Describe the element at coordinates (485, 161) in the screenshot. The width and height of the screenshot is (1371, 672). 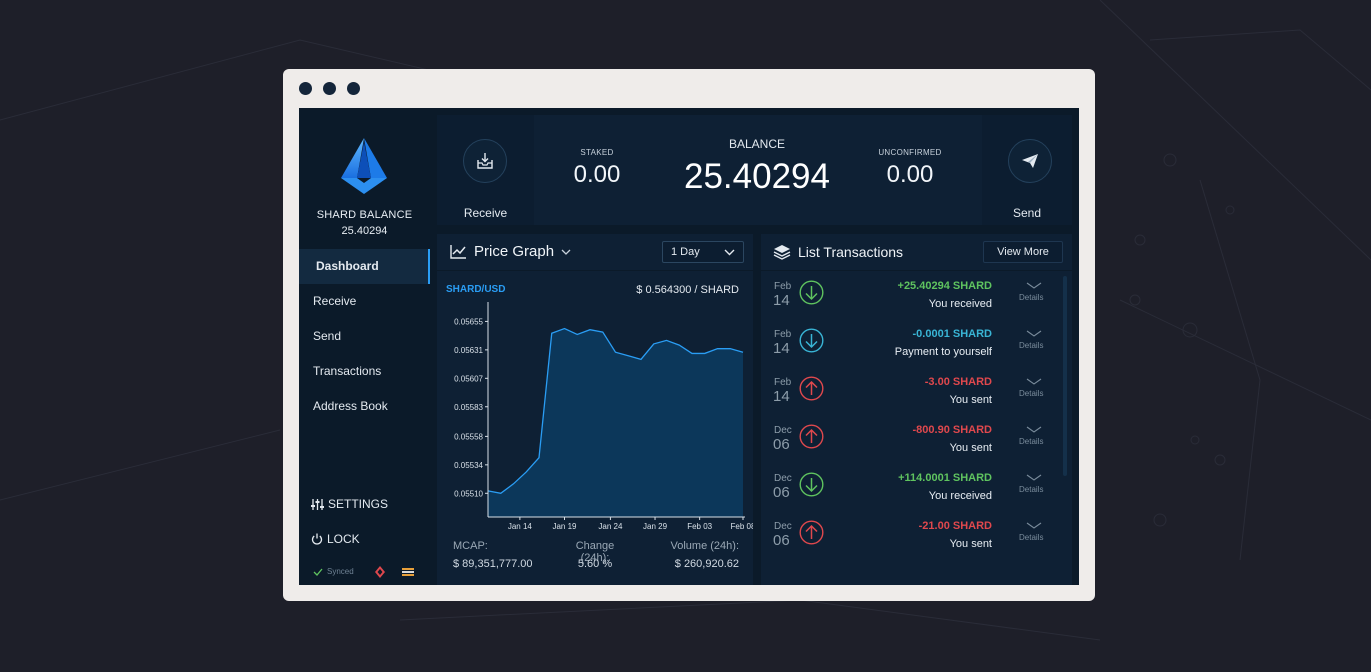
I see `receive-icon` at that location.